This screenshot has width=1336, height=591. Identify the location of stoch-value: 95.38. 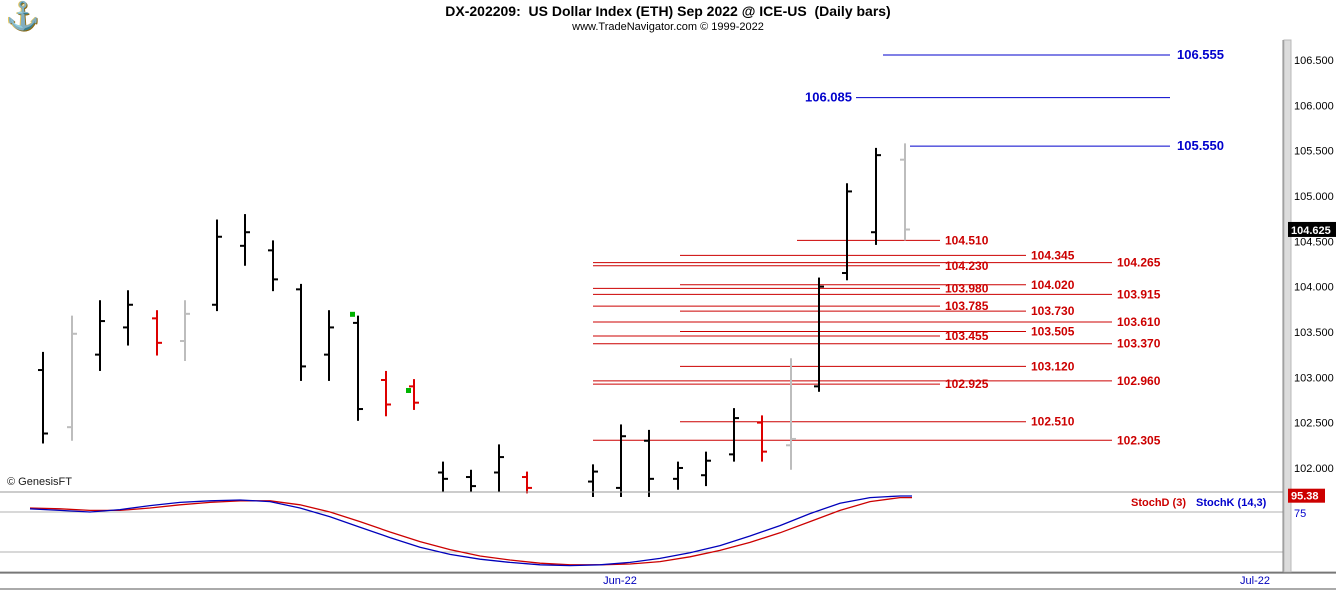
(1305, 497).